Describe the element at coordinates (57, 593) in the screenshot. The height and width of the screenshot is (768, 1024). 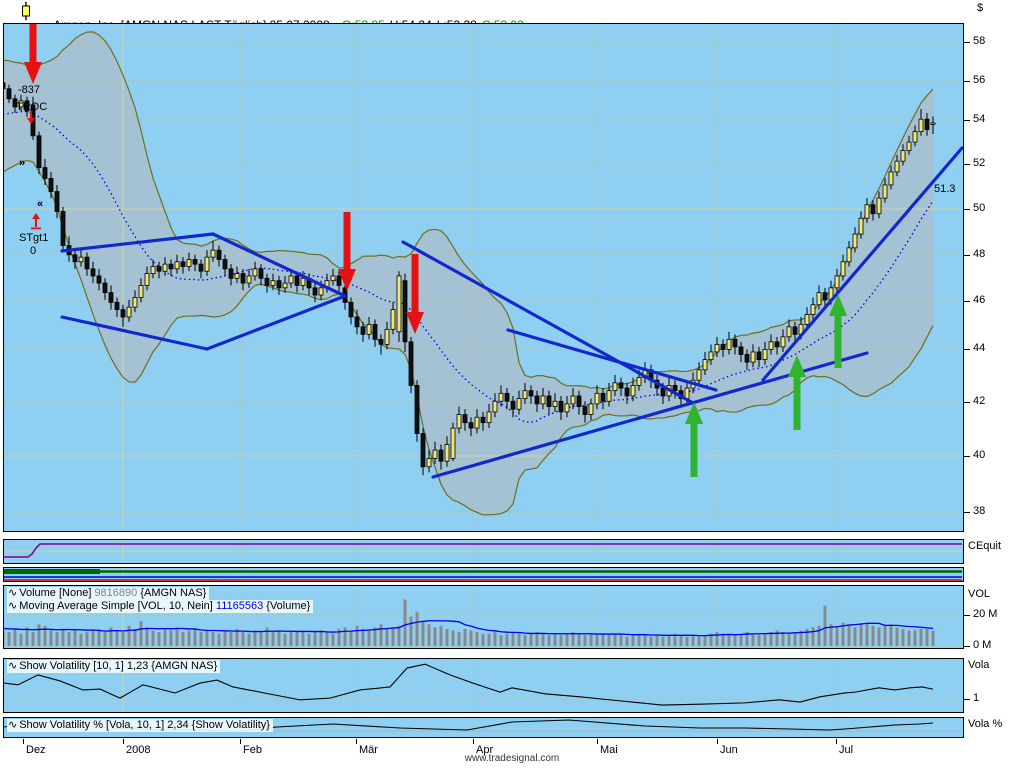
I see `volume-label-text: Volume [None]` at that location.